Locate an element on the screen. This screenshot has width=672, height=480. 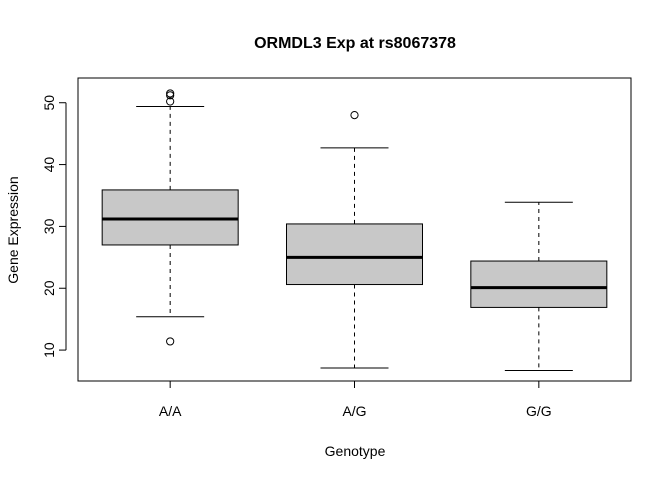
y-tick-label: 20 is located at coordinates (49, 288).